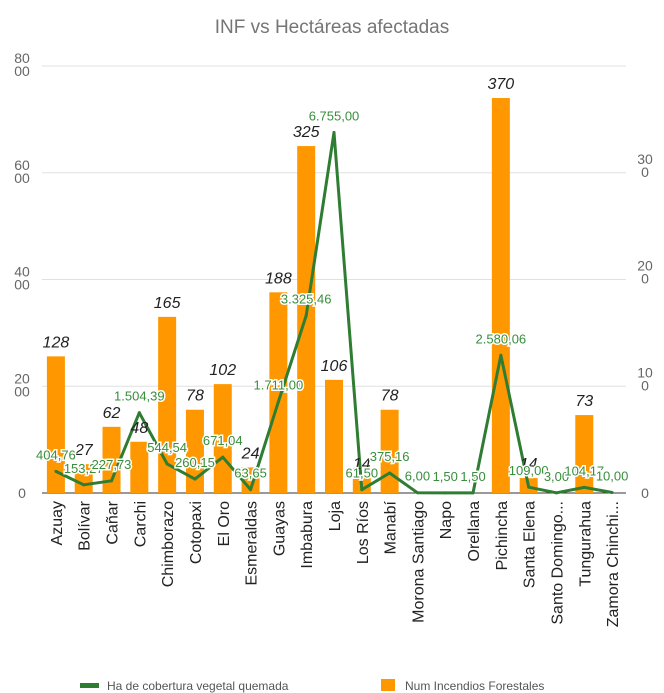 The image size is (664, 693). I want to click on line-value-label: 63,65, so click(250, 473).